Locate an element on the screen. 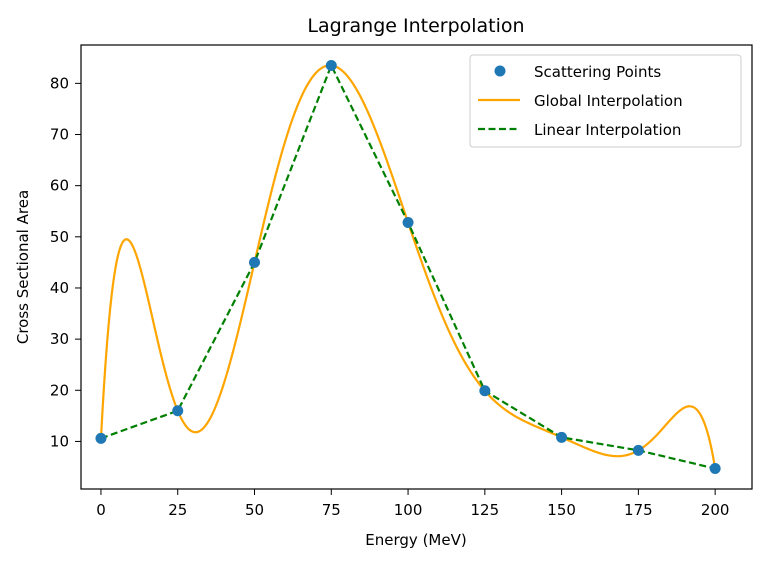  y-tick-label: 50 is located at coordinates (59, 237).